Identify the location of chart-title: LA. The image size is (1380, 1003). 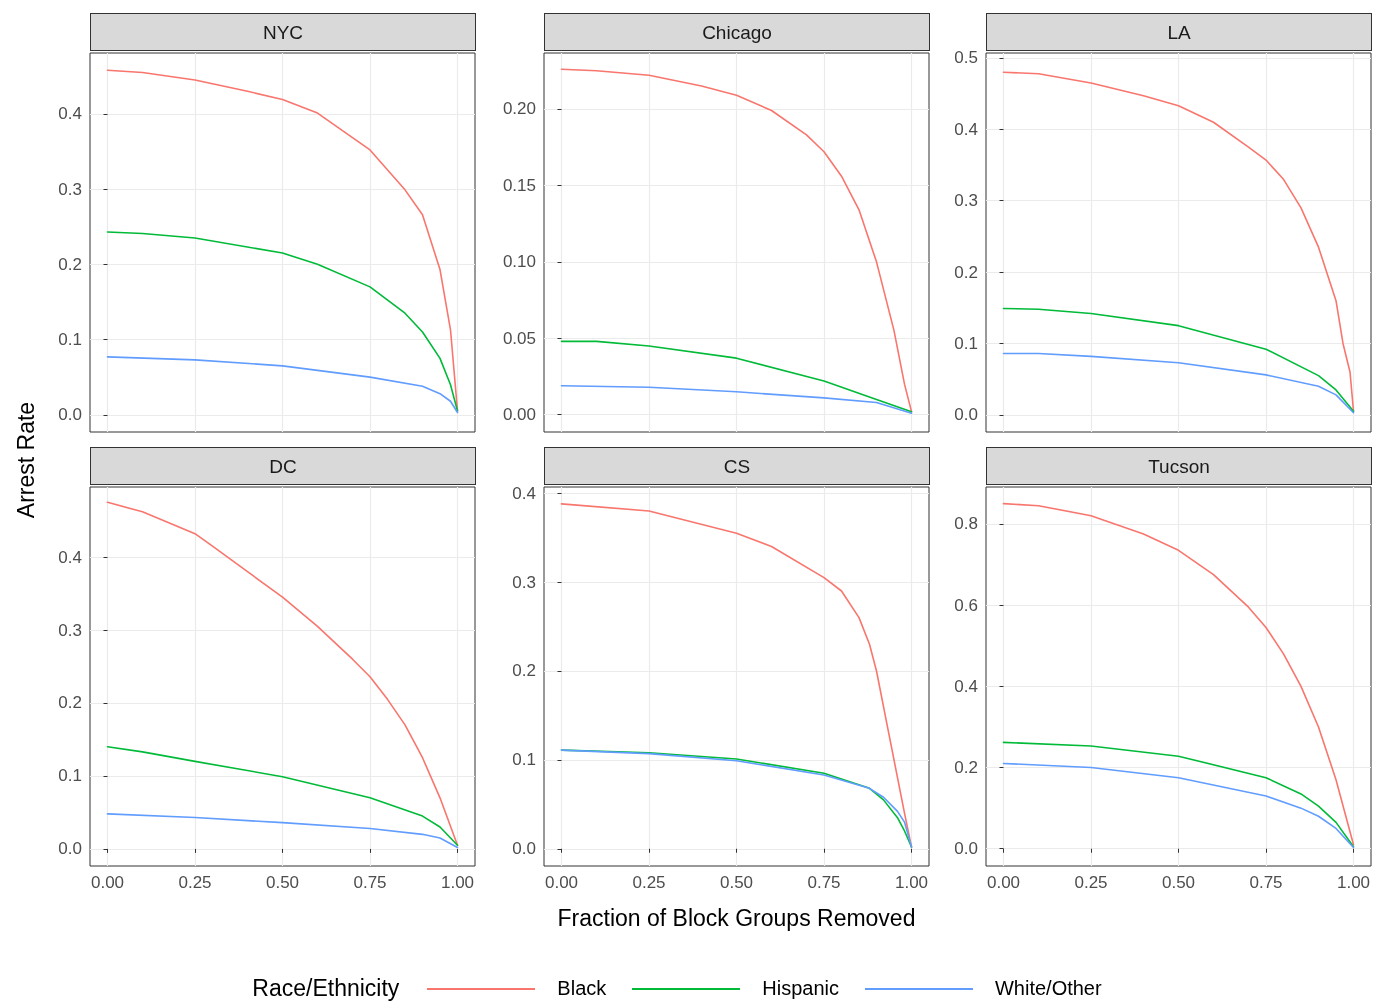
(1179, 32).